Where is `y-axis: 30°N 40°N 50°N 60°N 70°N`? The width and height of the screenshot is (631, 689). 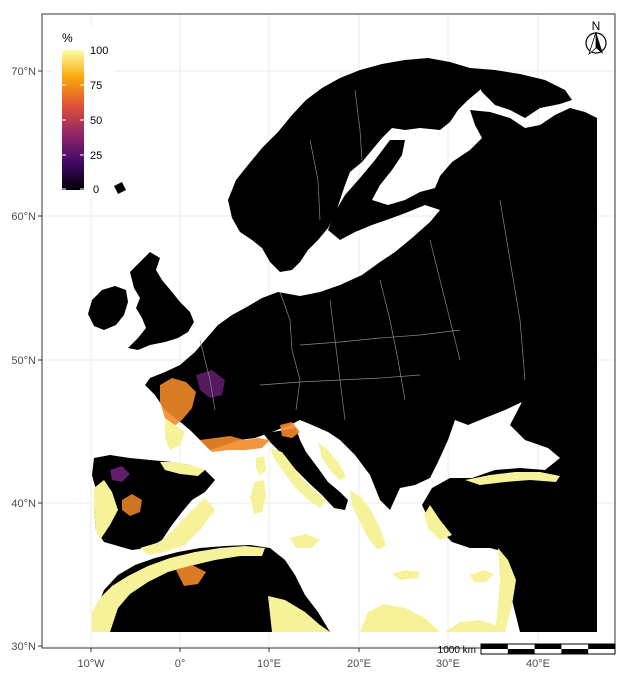
y-axis: 30°N 40°N 50°N 60°N 70°N is located at coordinates (26, 359).